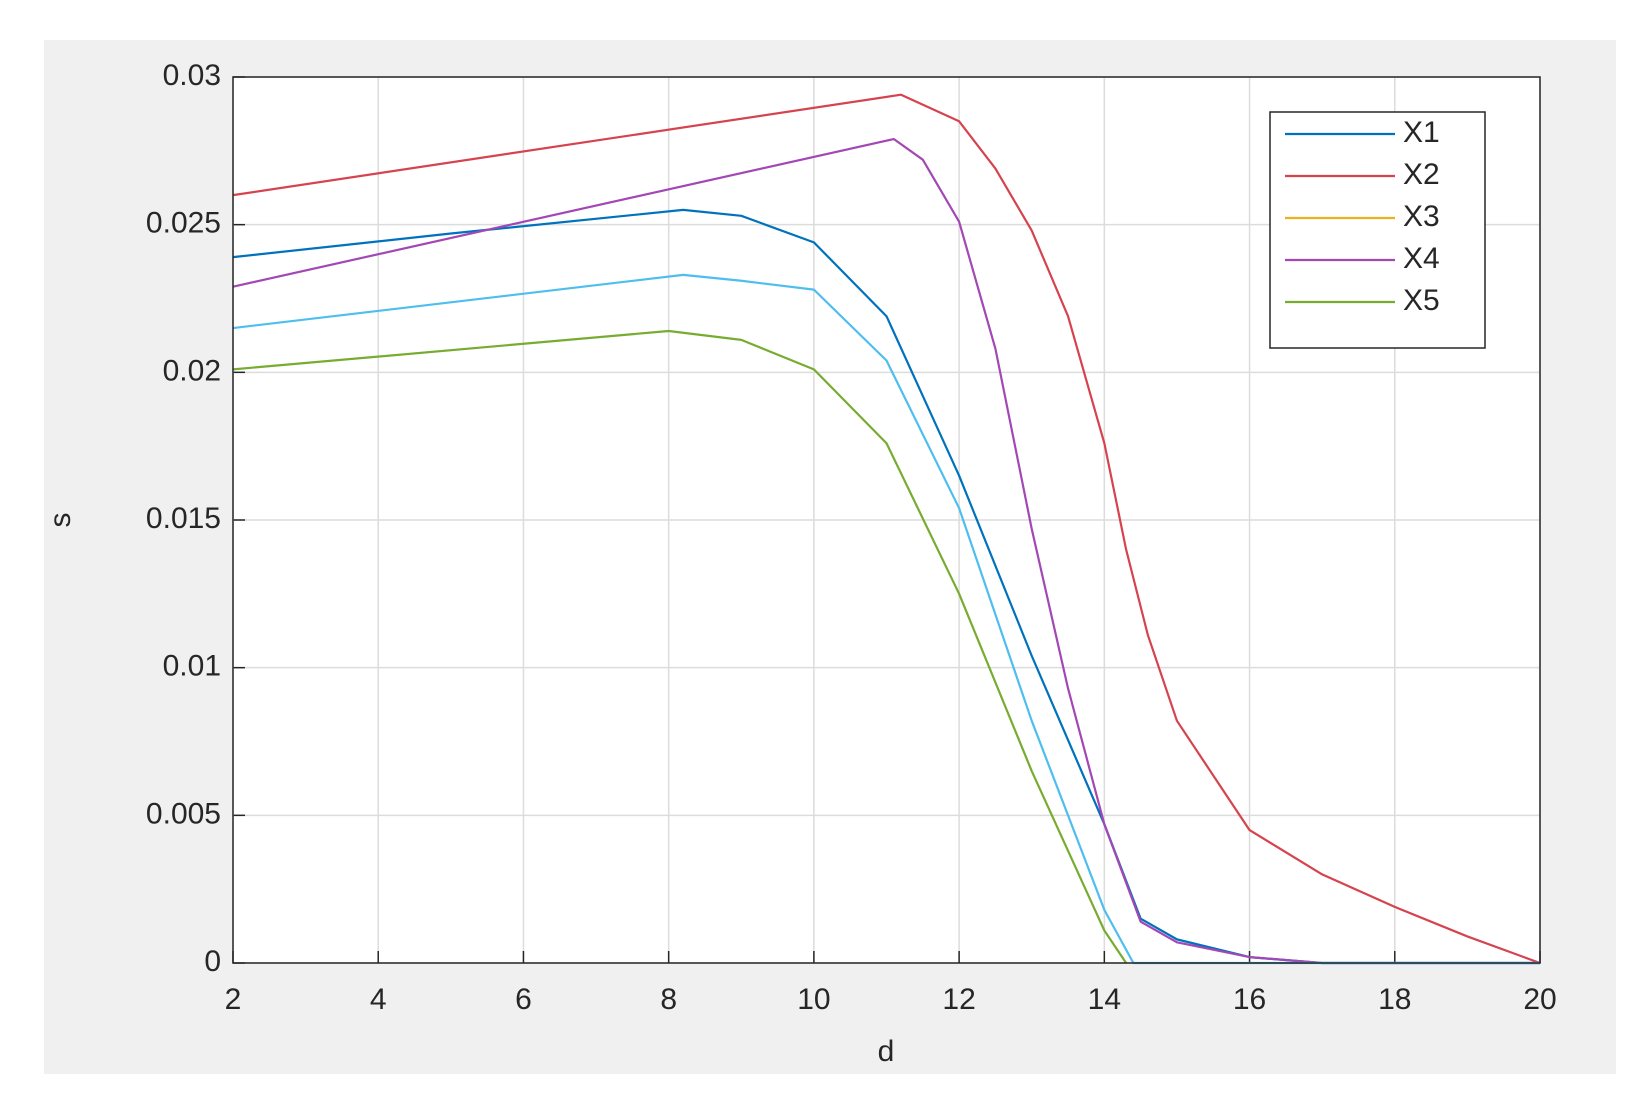 Image resolution: width=1651 pixels, height=1110 pixels. What do you see at coordinates (1421, 216) in the screenshot?
I see `legend-label: X3` at bounding box center [1421, 216].